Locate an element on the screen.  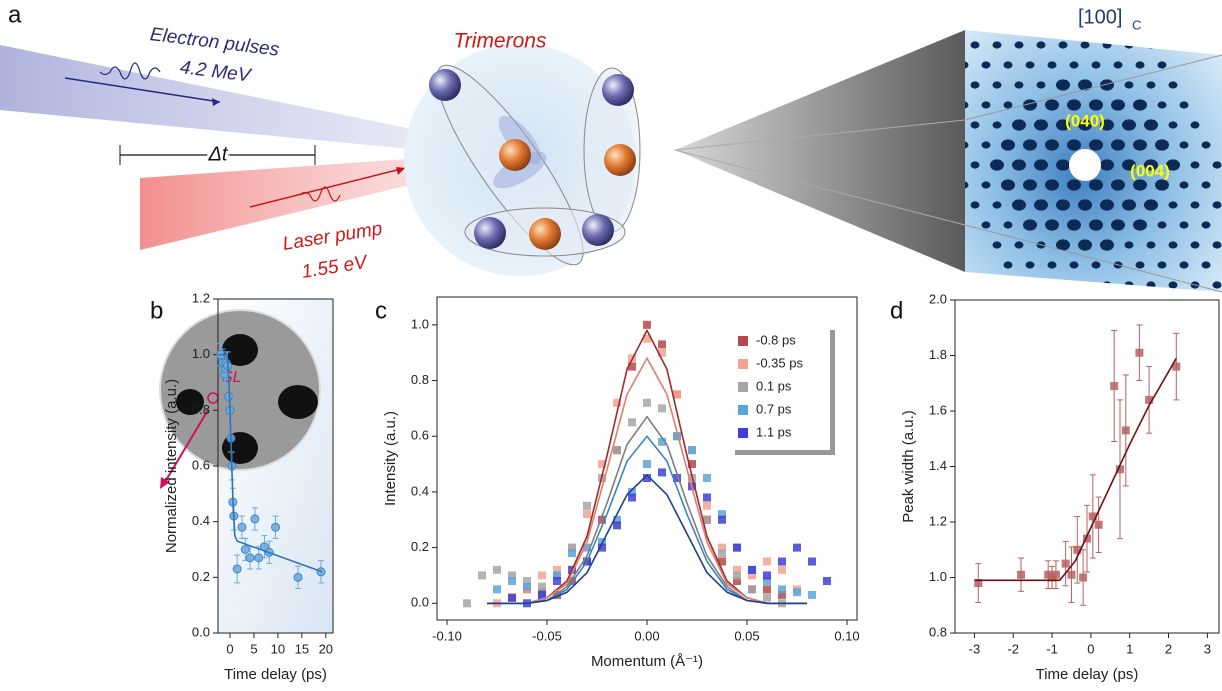
plot-frame is located at coordinates (275, 466).